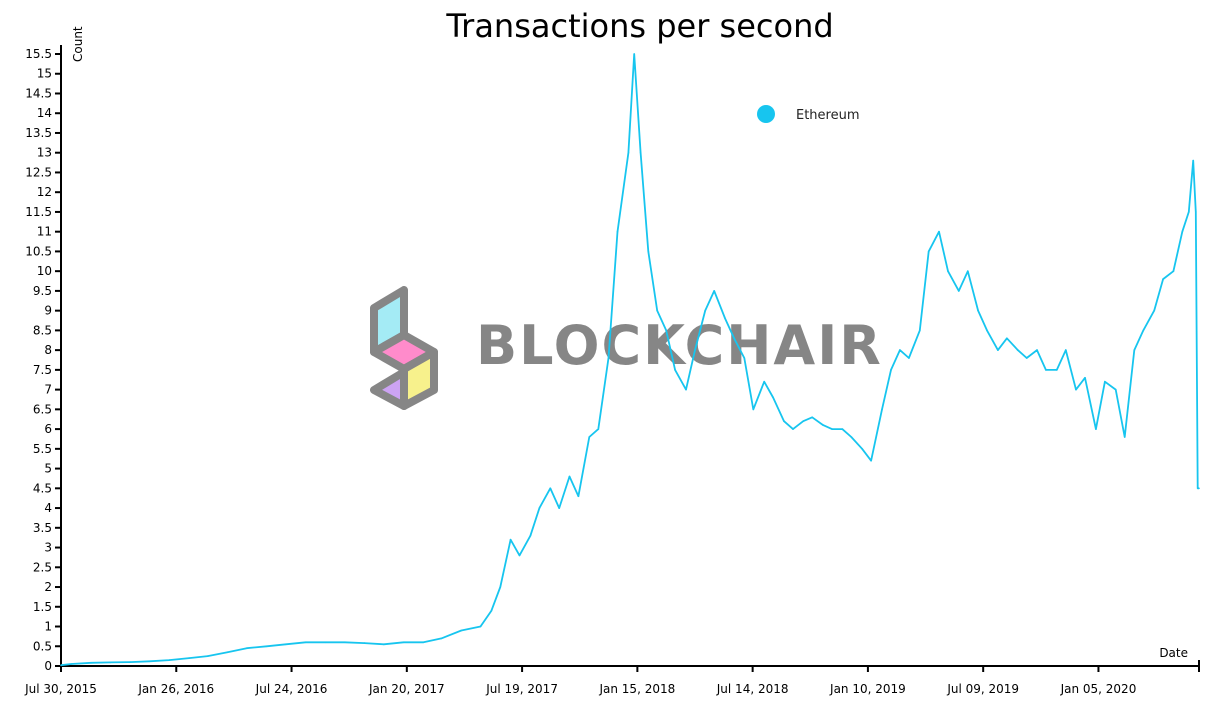 The image size is (1221, 705). Describe the element at coordinates (42, 567) in the screenshot. I see `y-tick-label: 2.5` at that location.